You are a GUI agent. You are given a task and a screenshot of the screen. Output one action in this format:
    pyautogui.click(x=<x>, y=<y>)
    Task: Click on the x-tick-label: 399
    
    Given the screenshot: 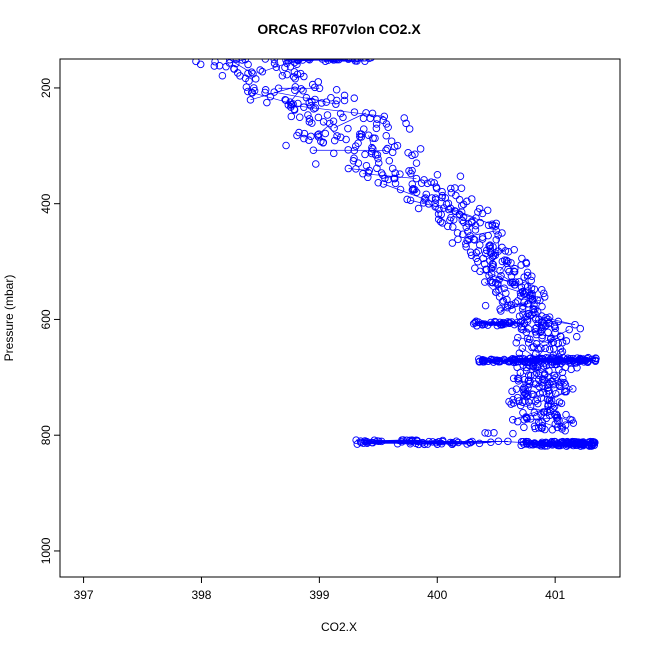 What is the action you would take?
    pyautogui.click(x=319, y=595)
    